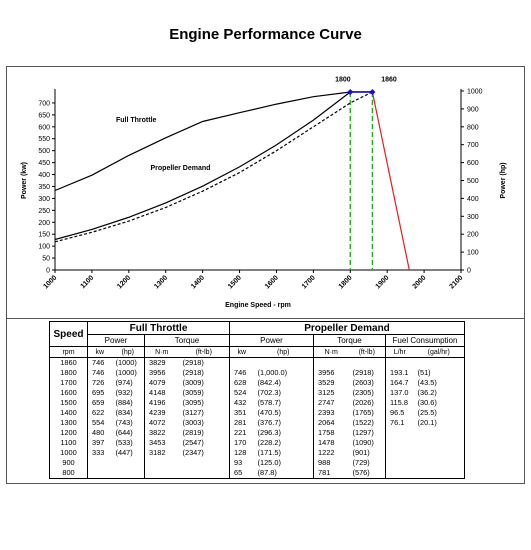  Describe the element at coordinates (88, 282) in the screenshot. I see `x-tick-label: 1100` at that location.